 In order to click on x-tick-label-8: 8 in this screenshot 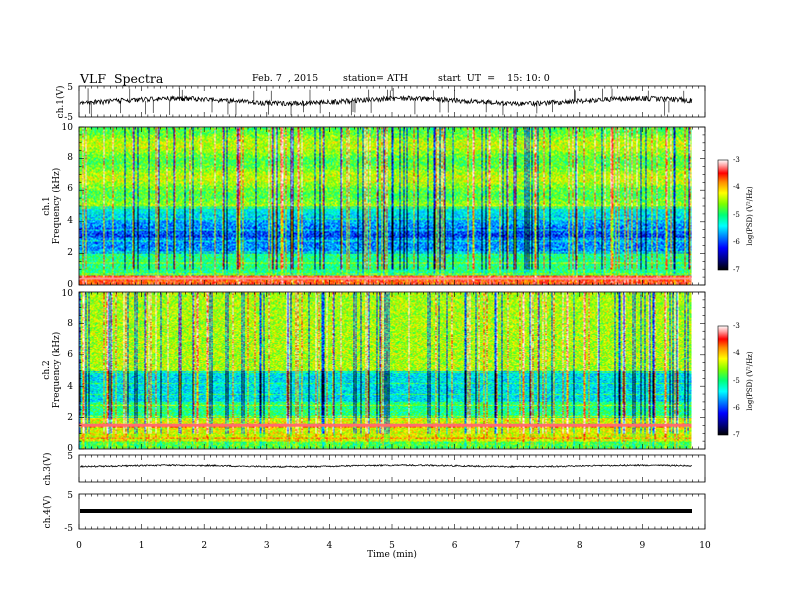, I will do `click(580, 546)`.